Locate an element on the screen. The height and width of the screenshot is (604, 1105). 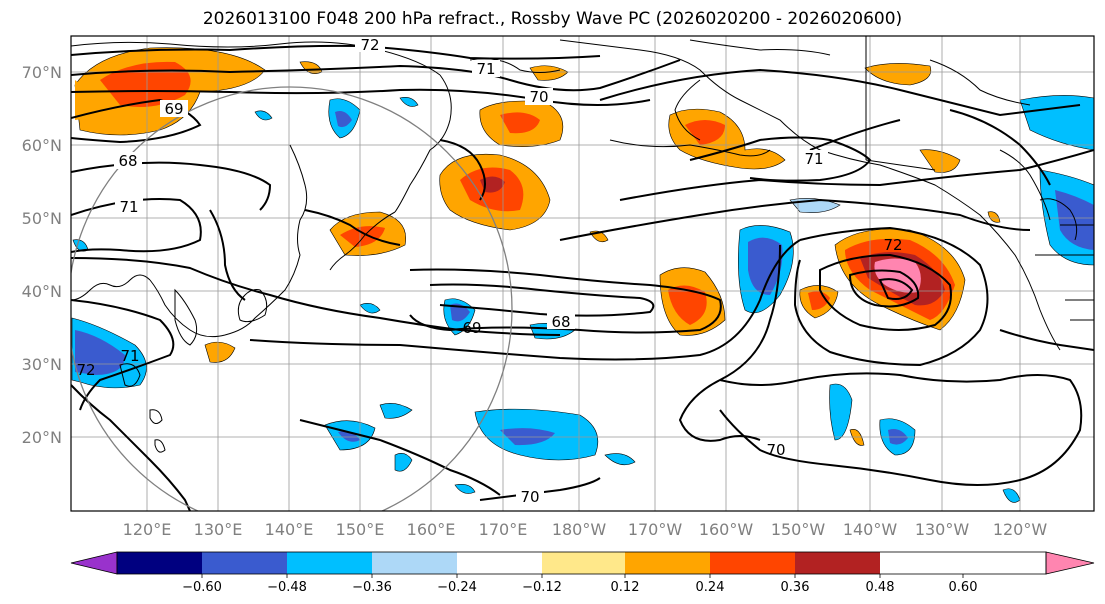
latitude-label: 70°N is located at coordinates (42, 72).